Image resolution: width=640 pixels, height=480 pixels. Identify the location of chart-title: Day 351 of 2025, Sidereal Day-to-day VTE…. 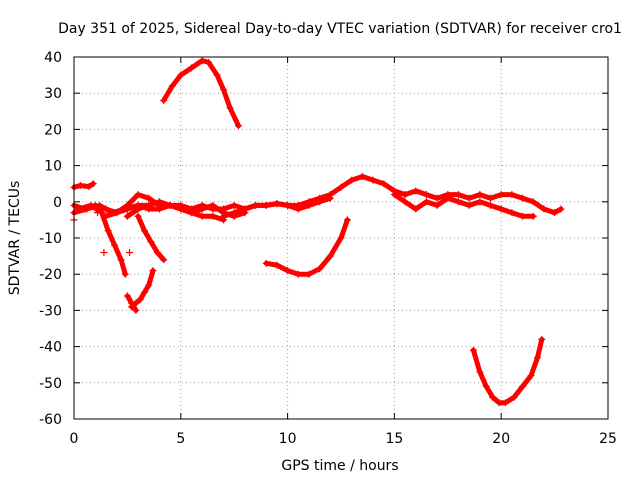
(340, 29).